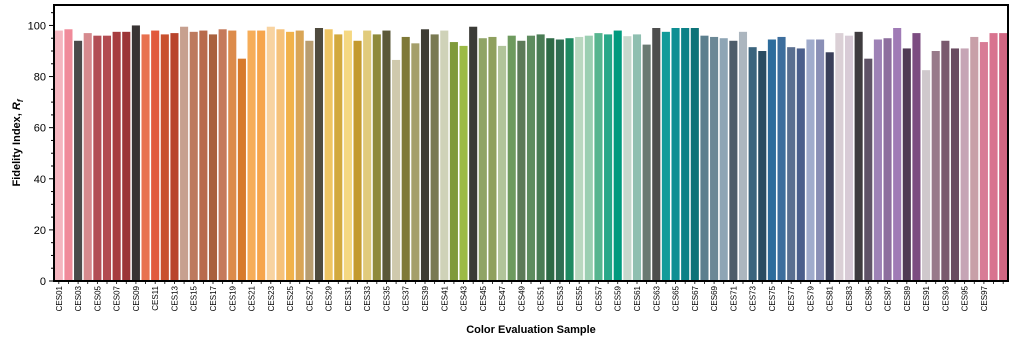  I want to click on bar-ces37, so click(405, 158).